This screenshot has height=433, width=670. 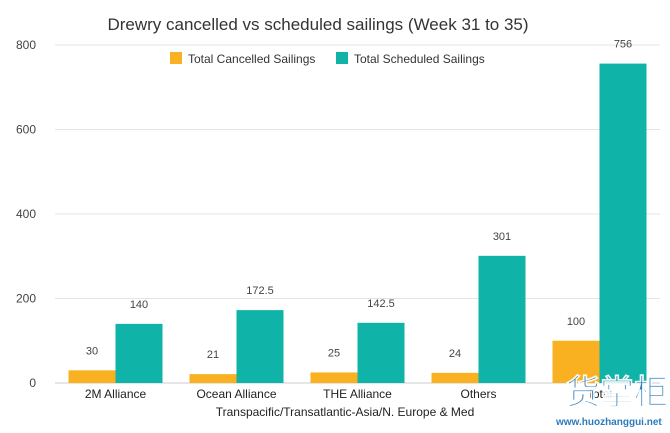 What do you see at coordinates (26, 45) in the screenshot?
I see `y-tick-label: 800` at bounding box center [26, 45].